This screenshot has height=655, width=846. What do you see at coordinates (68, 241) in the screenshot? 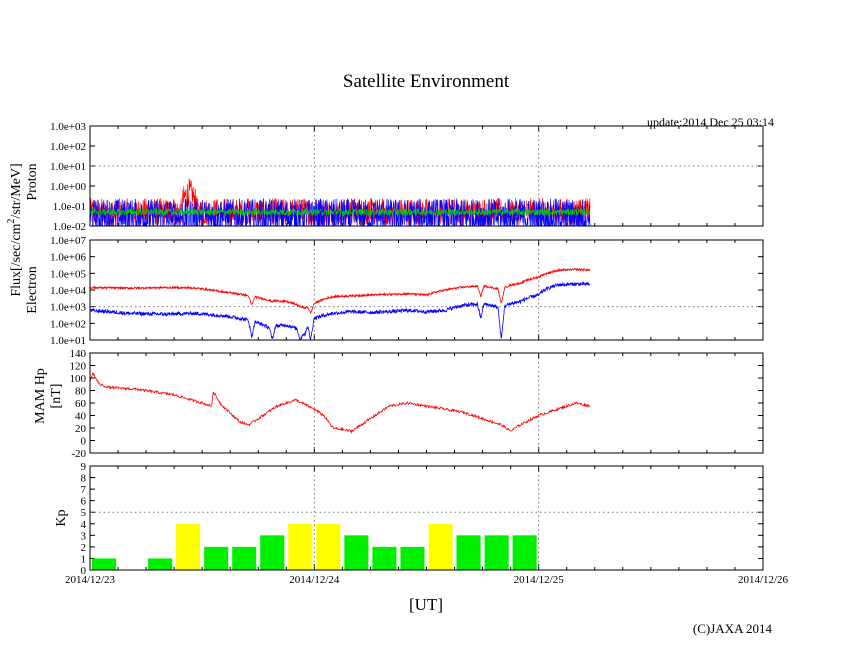
I see `electron-ytick-label: 1.0e+07` at bounding box center [68, 241].